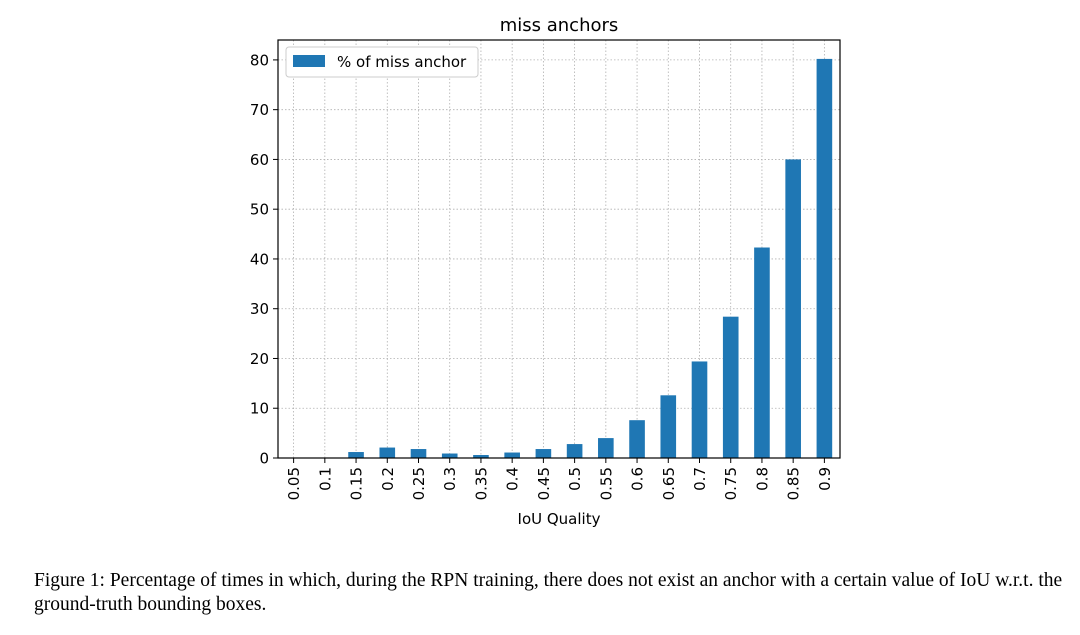  What do you see at coordinates (669, 483) in the screenshot?
I see `x-tick-label: 0.65` at bounding box center [669, 483].